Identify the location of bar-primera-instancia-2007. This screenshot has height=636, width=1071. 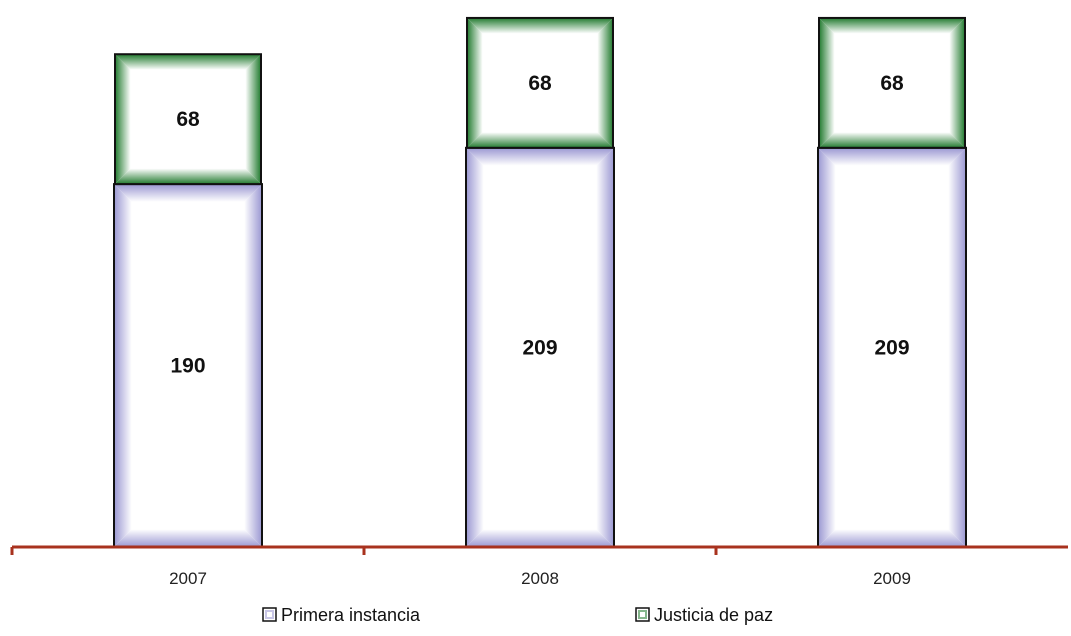
(188, 365).